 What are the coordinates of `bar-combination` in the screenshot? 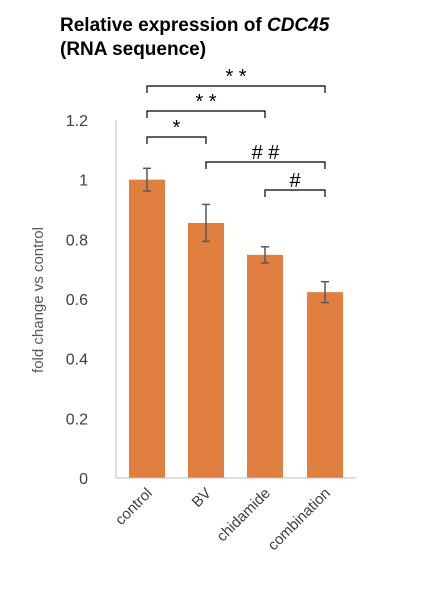 It's located at (325, 385).